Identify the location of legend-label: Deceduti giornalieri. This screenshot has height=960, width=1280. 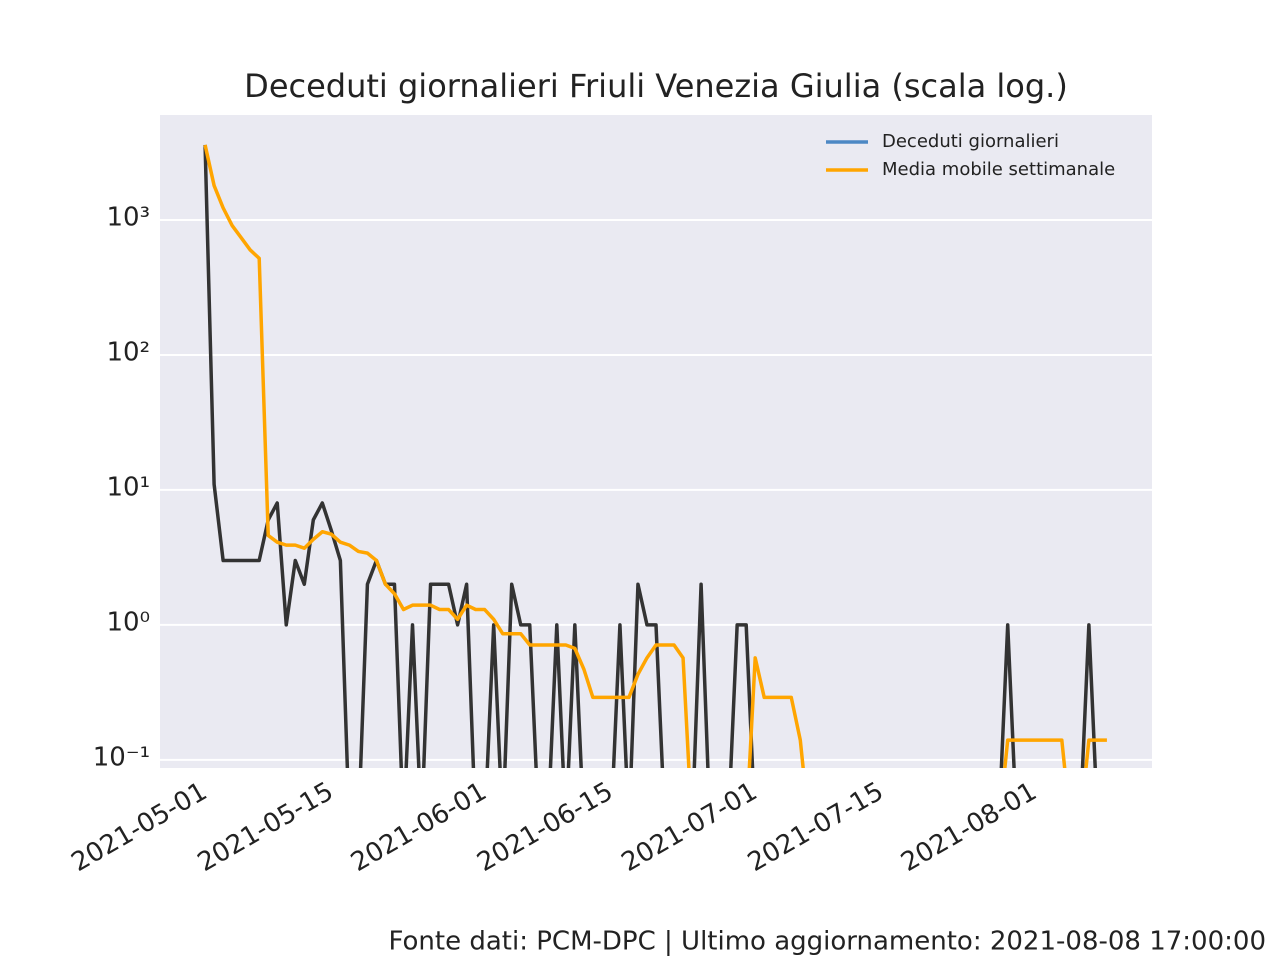
(970, 141).